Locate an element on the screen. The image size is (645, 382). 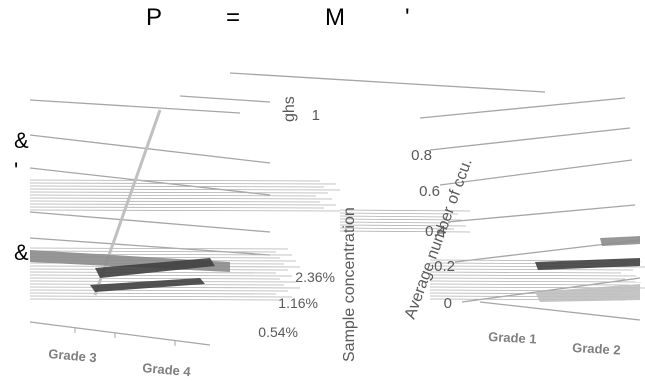
header-item-3: M is located at coordinates (335, 17).